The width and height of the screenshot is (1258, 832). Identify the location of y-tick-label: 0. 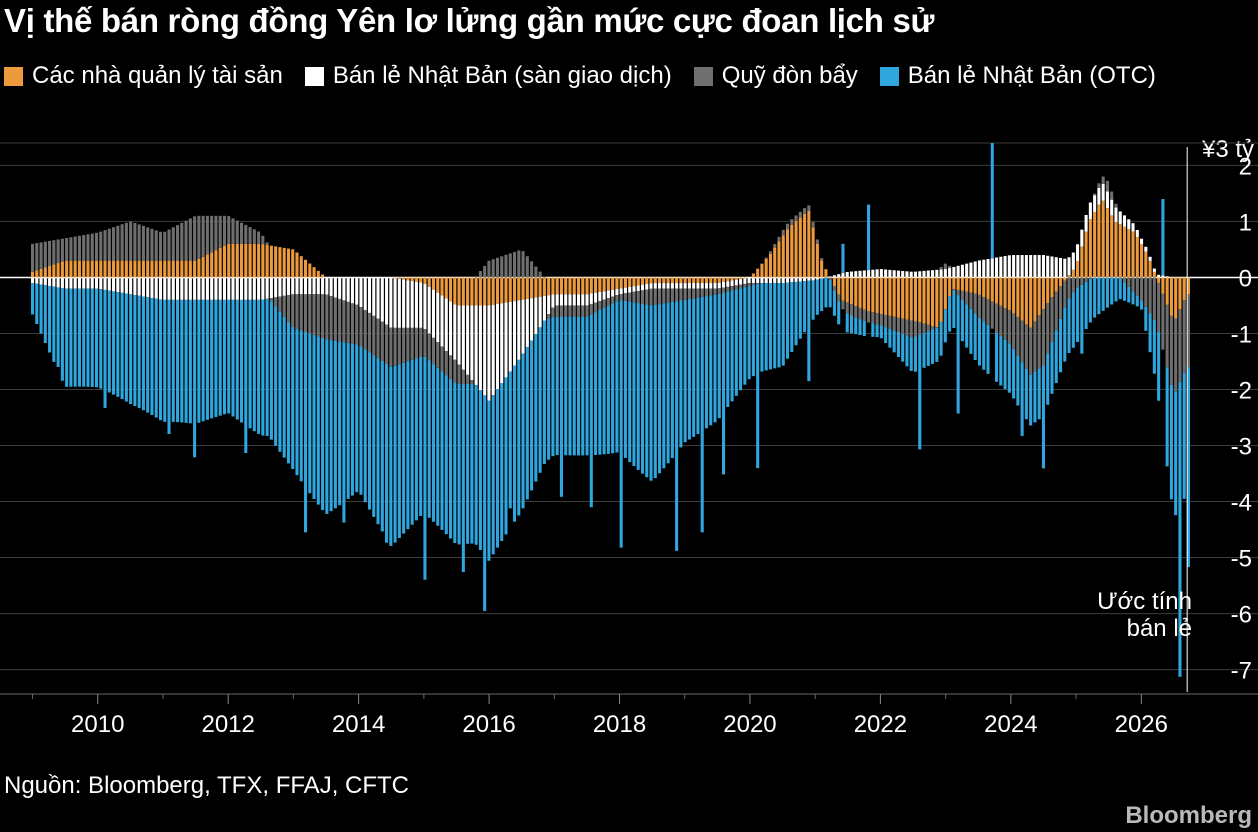
(1245, 278).